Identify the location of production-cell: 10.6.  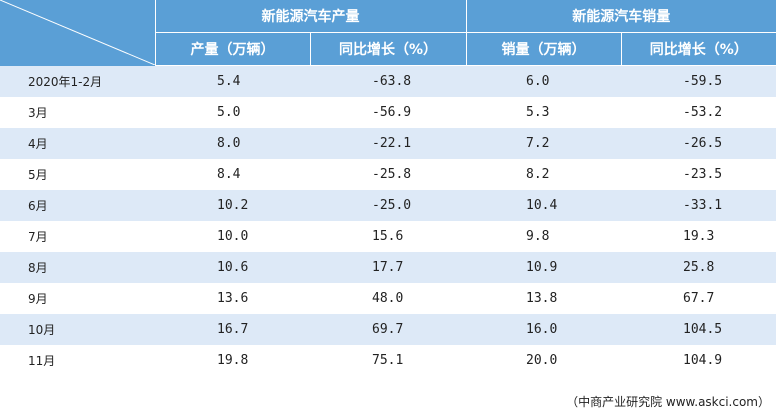
(232, 267).